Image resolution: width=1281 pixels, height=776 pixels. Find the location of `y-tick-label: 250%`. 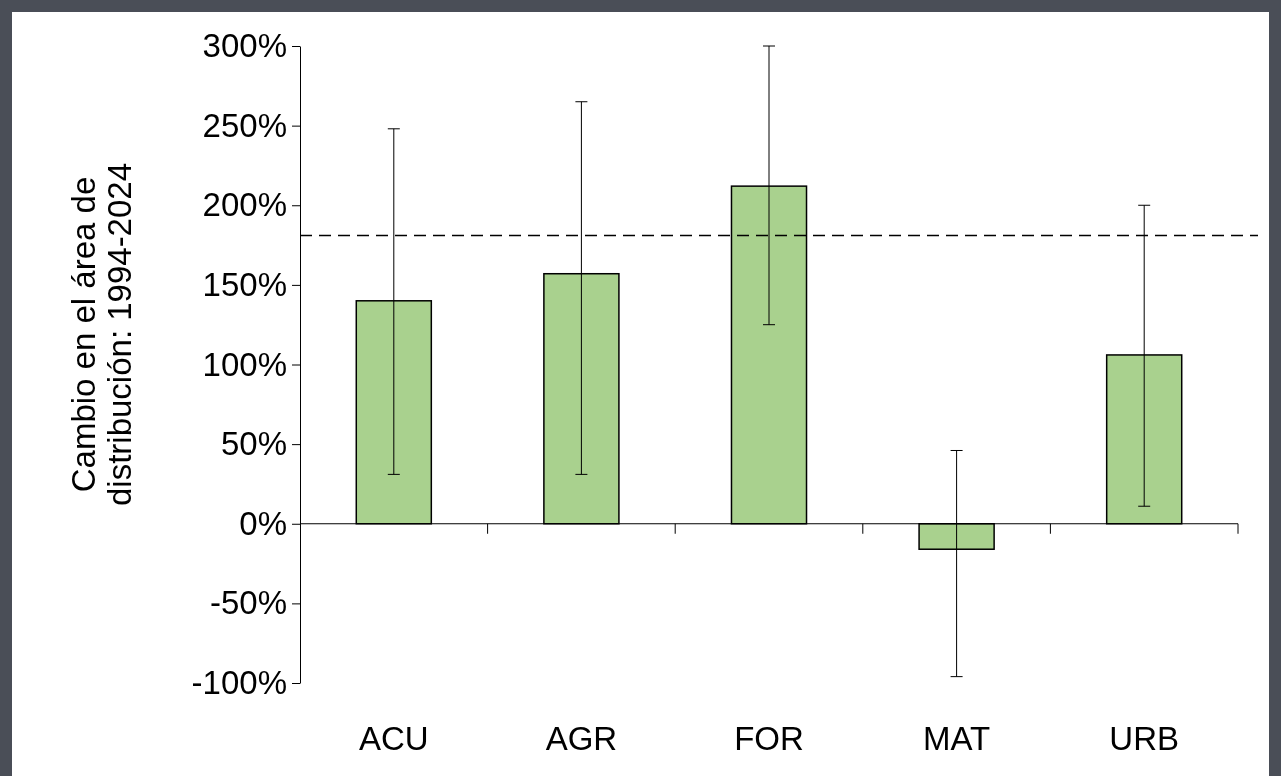

y-tick-label: 250% is located at coordinates (244, 125).